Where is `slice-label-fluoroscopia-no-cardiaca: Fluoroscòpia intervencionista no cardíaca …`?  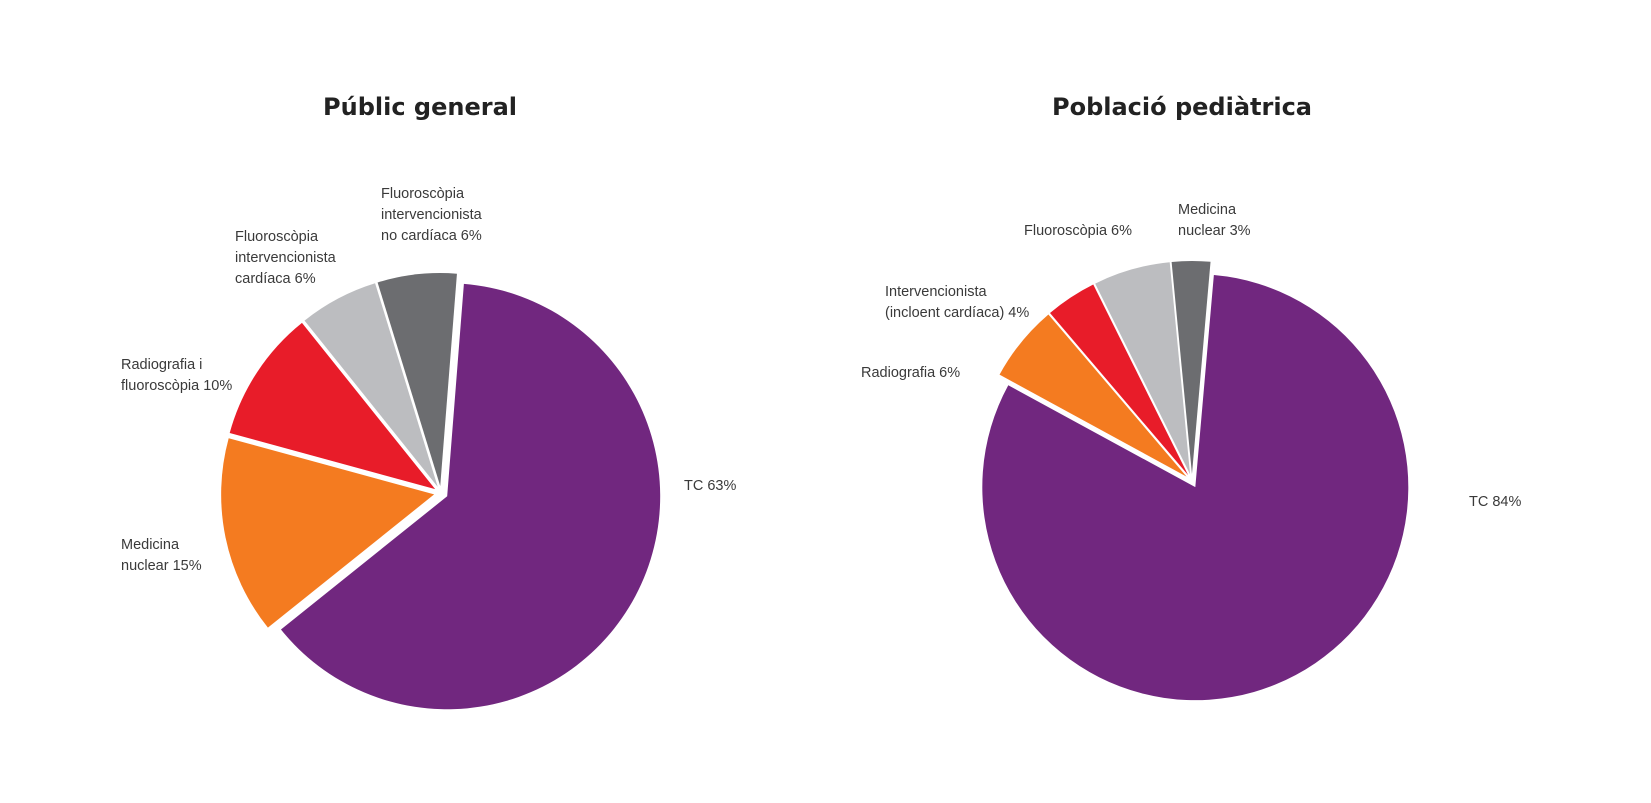
slice-label-fluoroscopia-no-cardiaca: Fluoroscòpia intervencionista no cardíaca … is located at coordinates (432, 215).